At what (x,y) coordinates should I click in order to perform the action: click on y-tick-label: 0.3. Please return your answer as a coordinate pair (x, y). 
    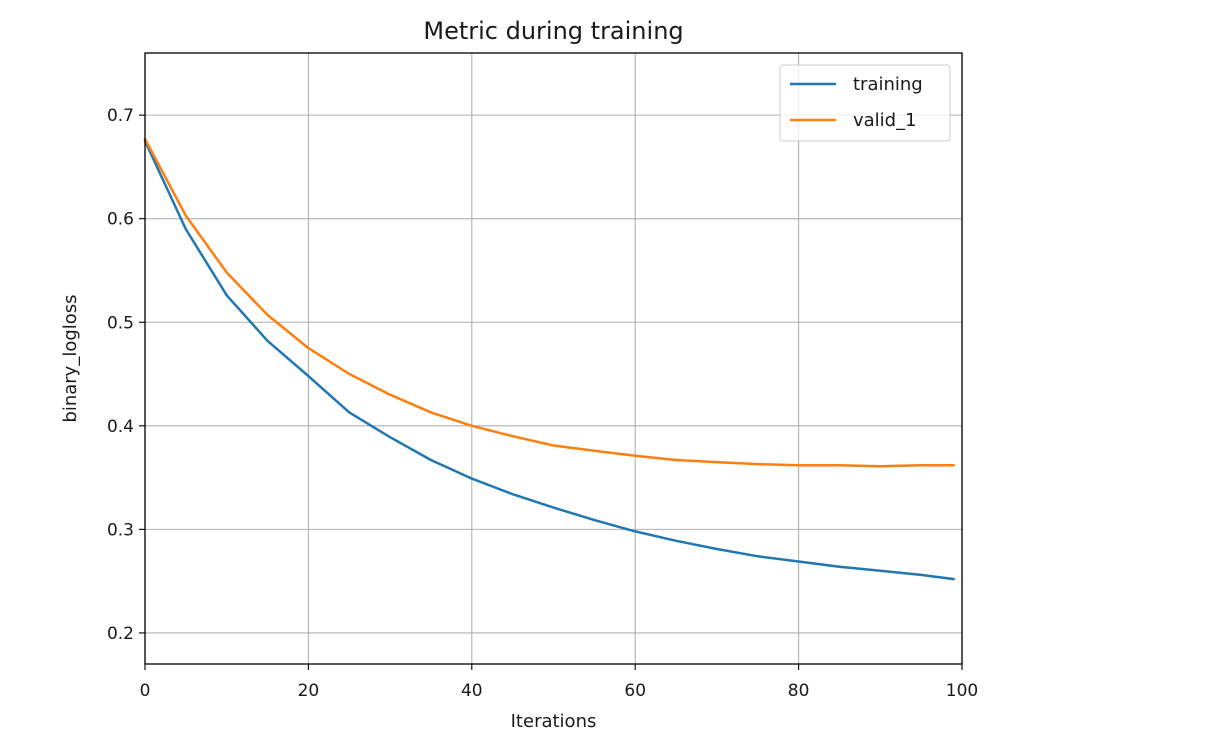
    Looking at the image, I should click on (120, 530).